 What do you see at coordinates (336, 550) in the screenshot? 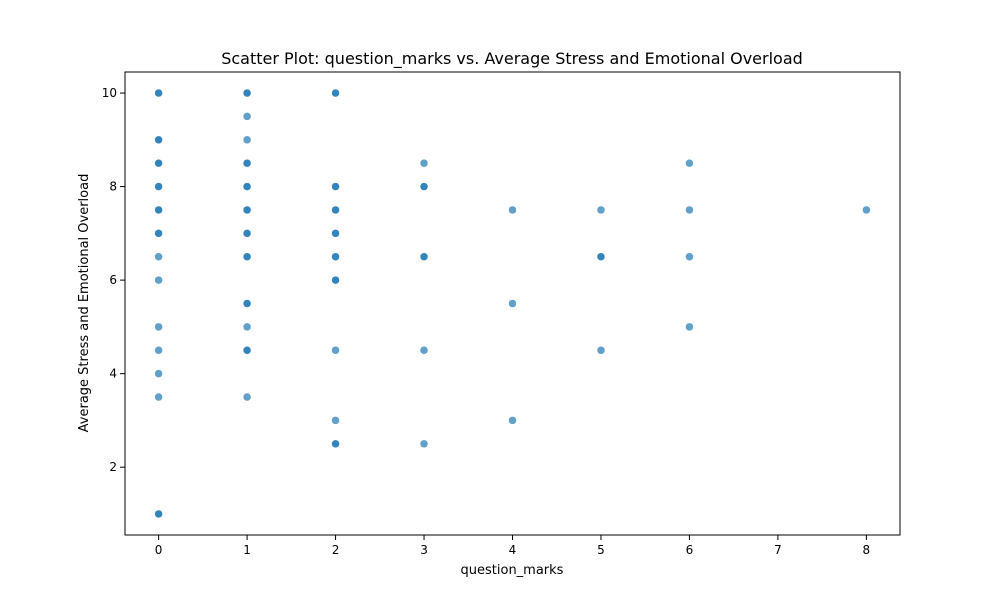
I see `x-tick-label: 2` at bounding box center [336, 550].